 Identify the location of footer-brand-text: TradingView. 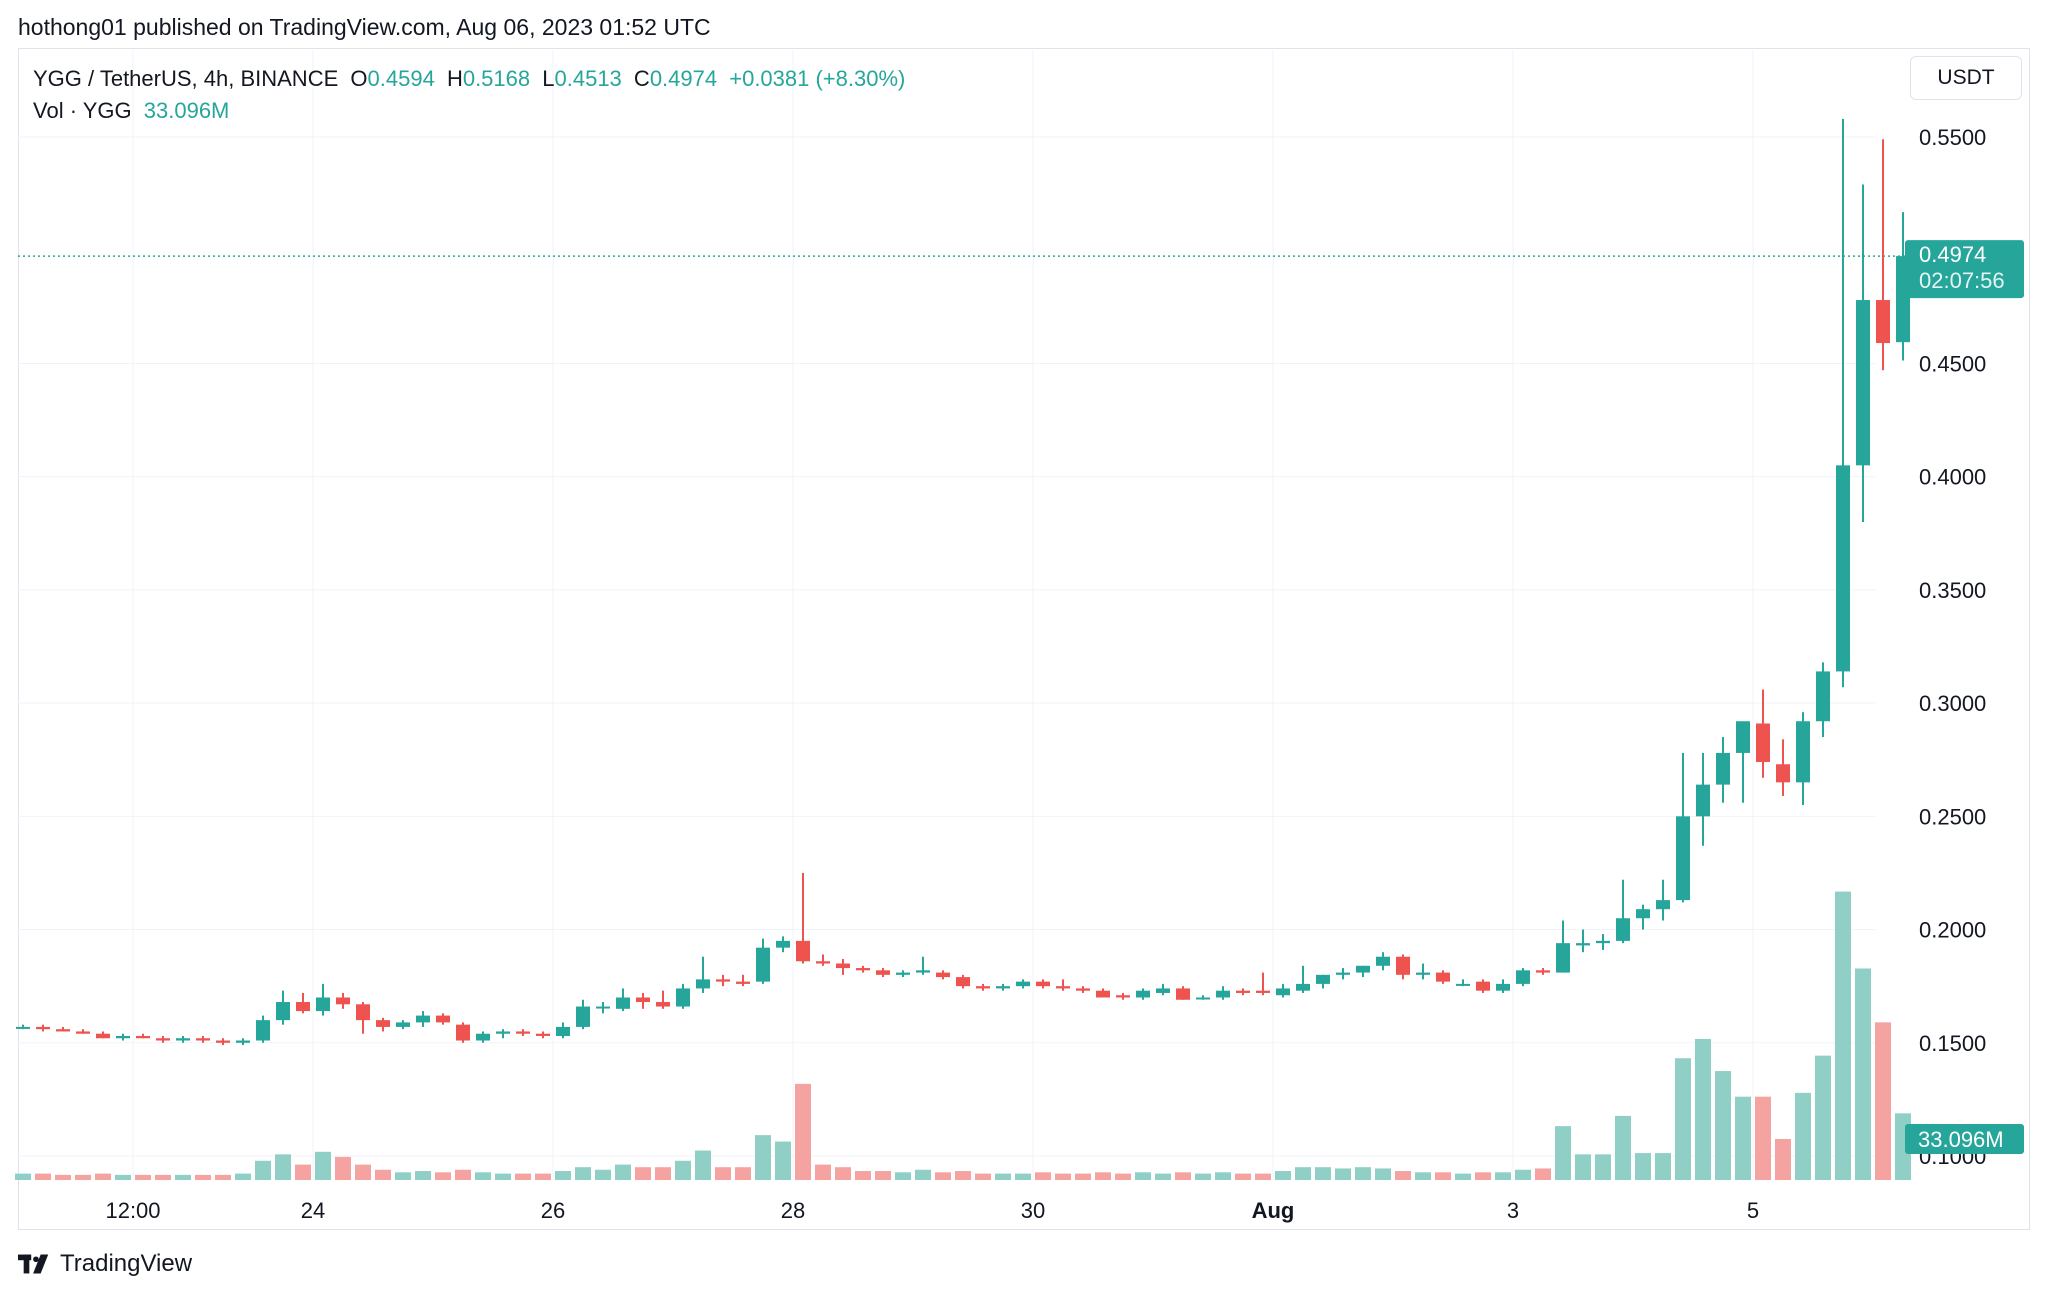
(126, 1263).